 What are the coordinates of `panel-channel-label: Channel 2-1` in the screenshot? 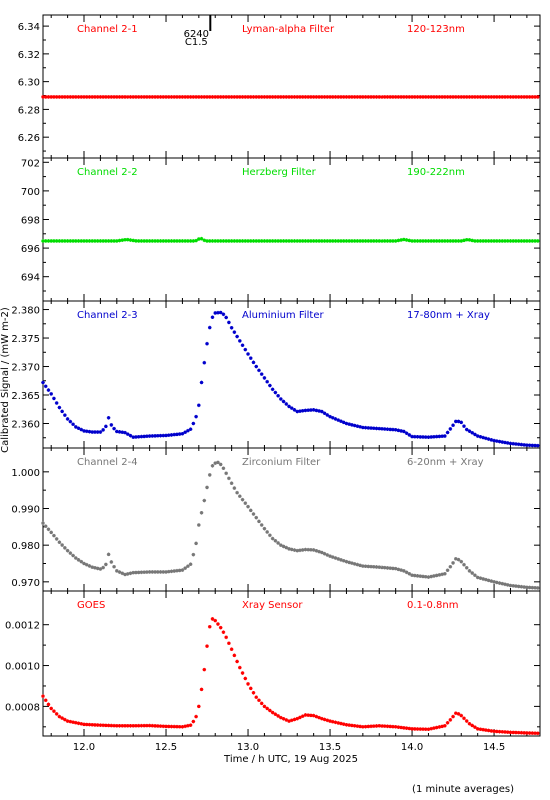 It's located at (107, 29).